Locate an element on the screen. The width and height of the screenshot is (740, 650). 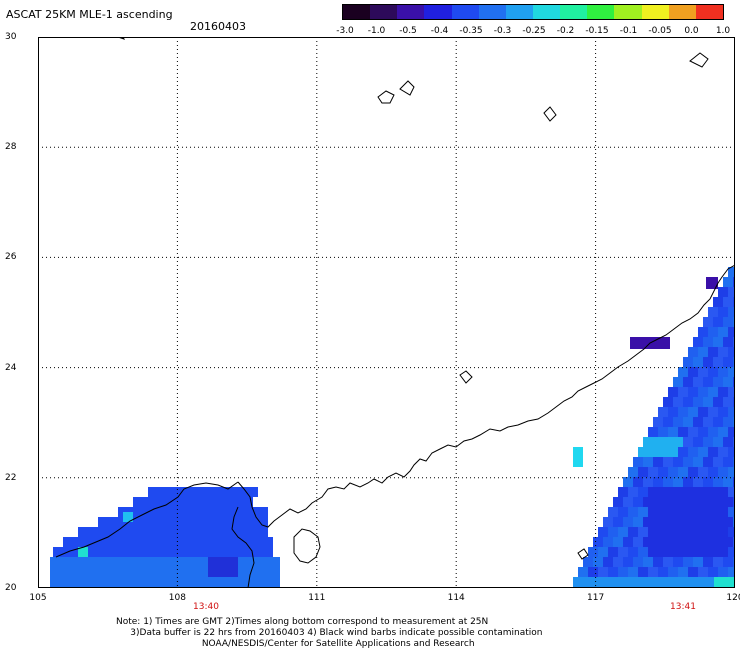
longitude-label: 105 is located at coordinates (38, 598).